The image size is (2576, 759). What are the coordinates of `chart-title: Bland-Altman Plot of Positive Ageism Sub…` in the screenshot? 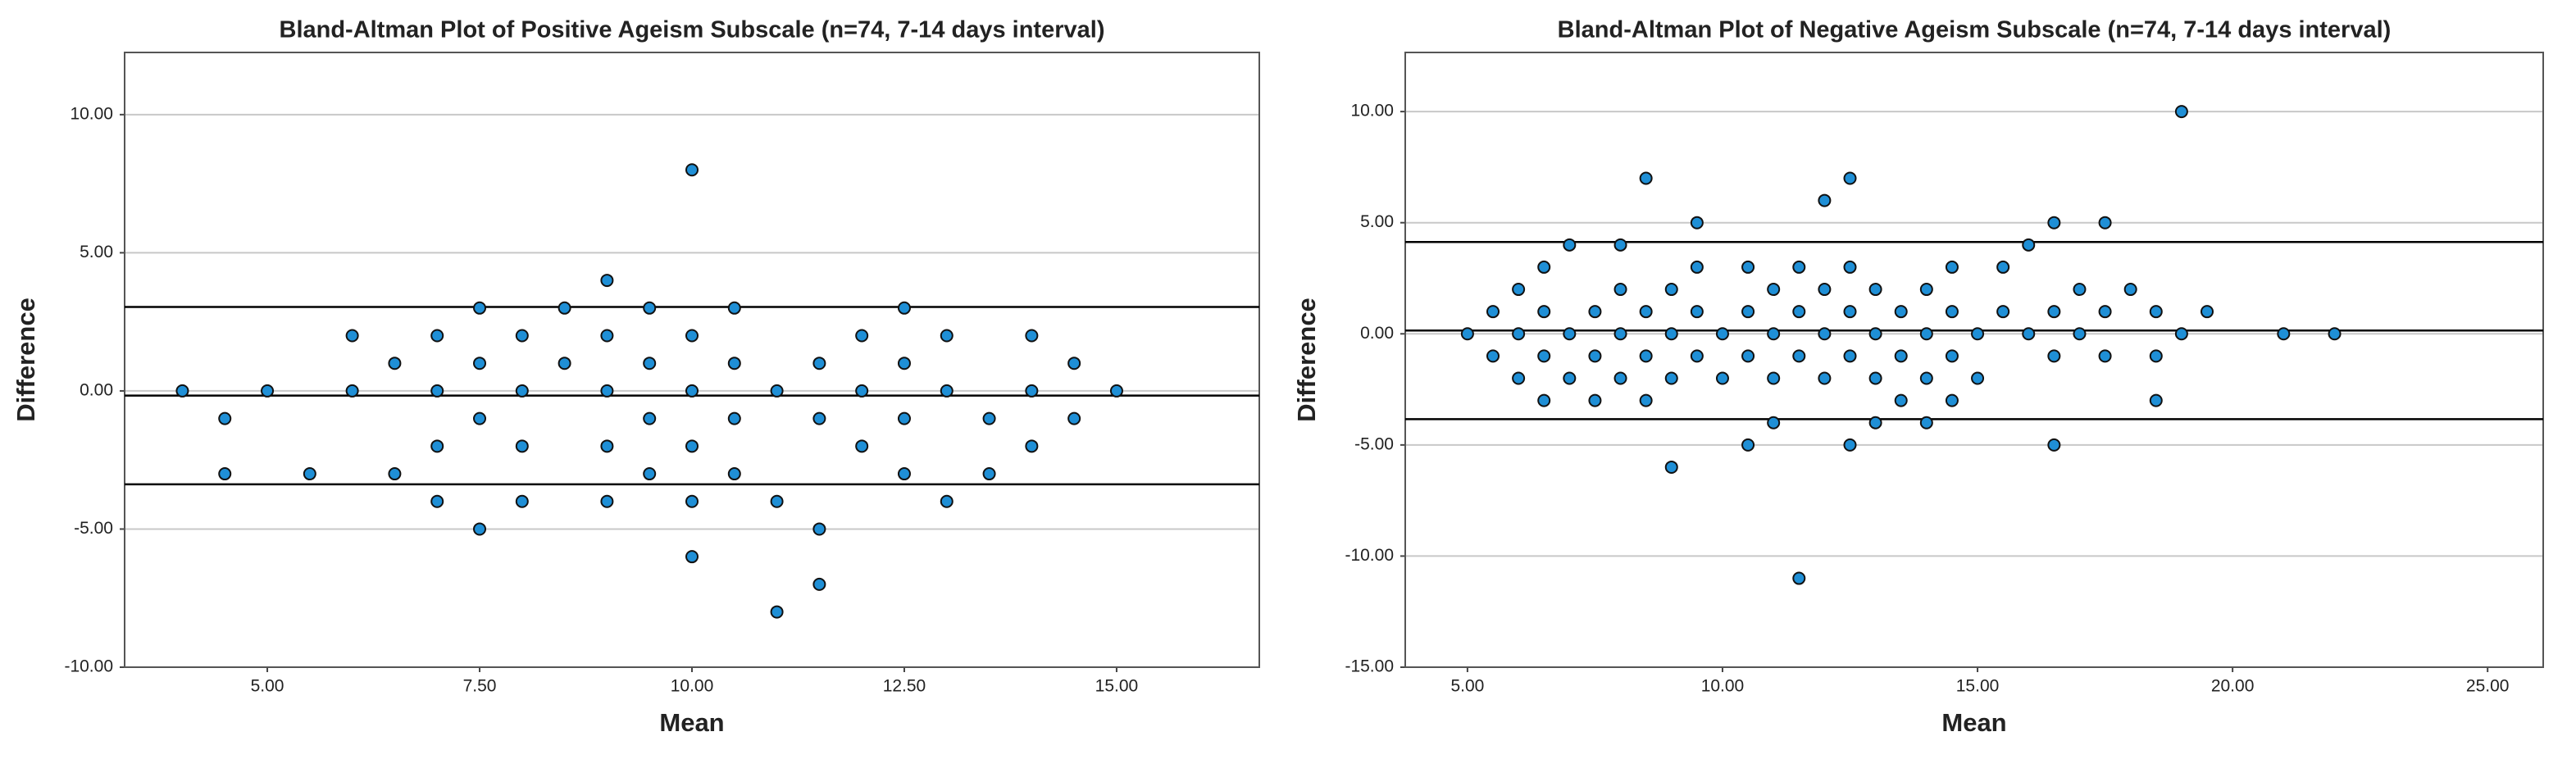 It's located at (692, 30).